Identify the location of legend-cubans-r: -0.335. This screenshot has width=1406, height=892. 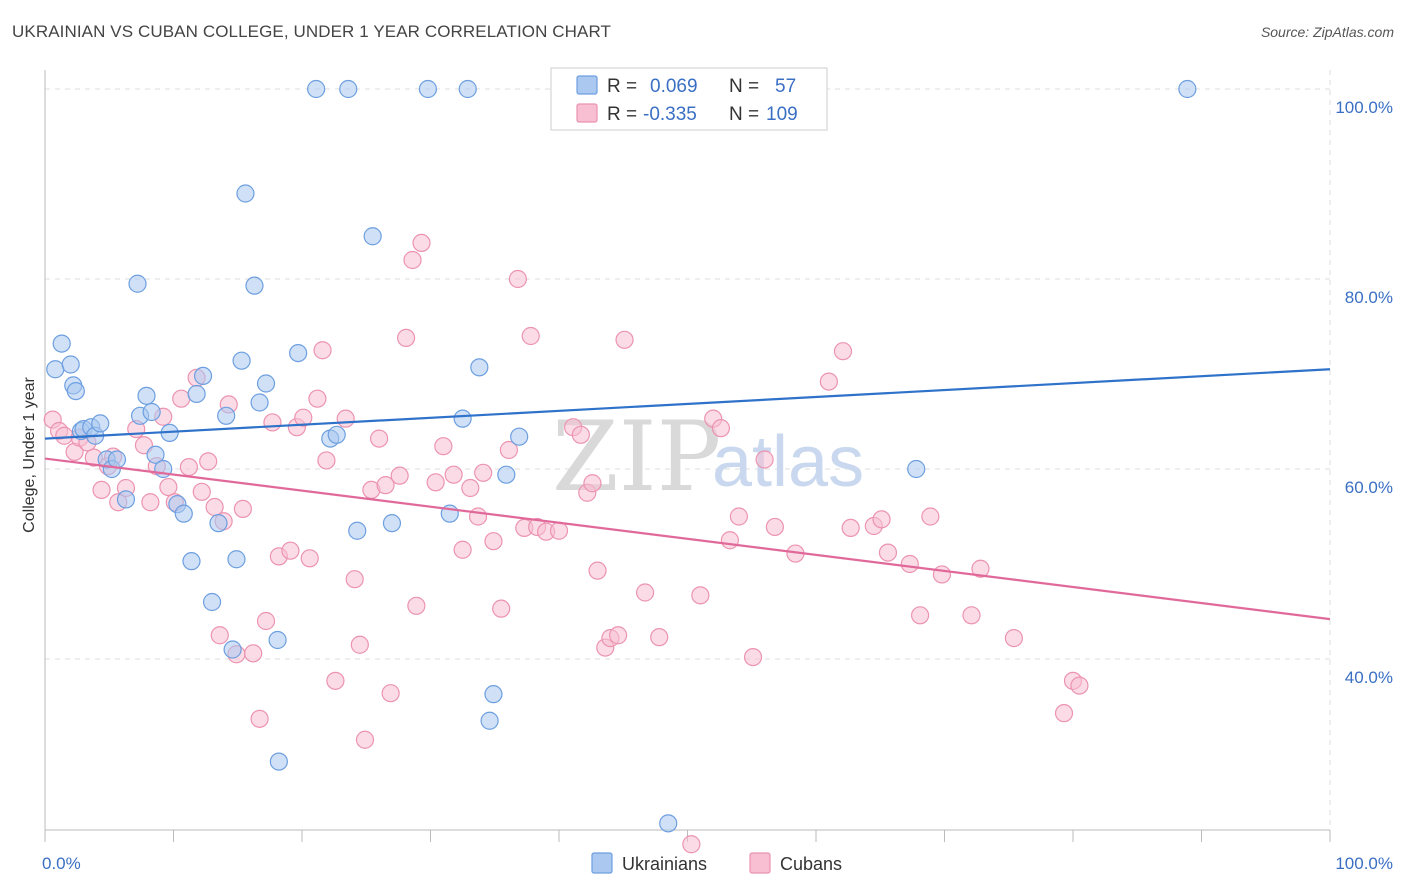
(670, 114).